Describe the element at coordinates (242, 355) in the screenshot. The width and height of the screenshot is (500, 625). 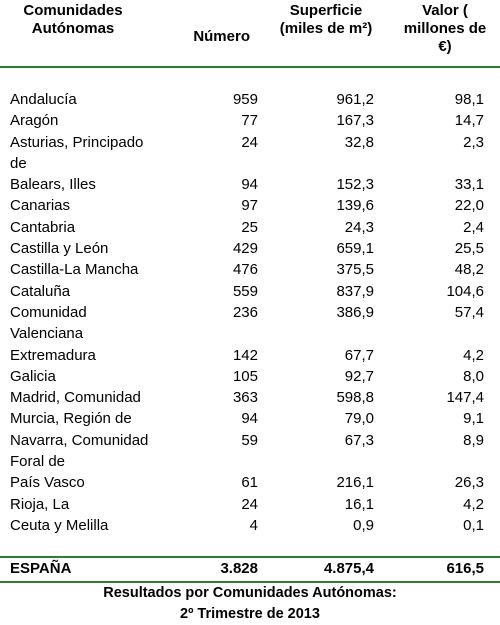
I see `table-row: Extremadura 142 67,7 4,2` at that location.